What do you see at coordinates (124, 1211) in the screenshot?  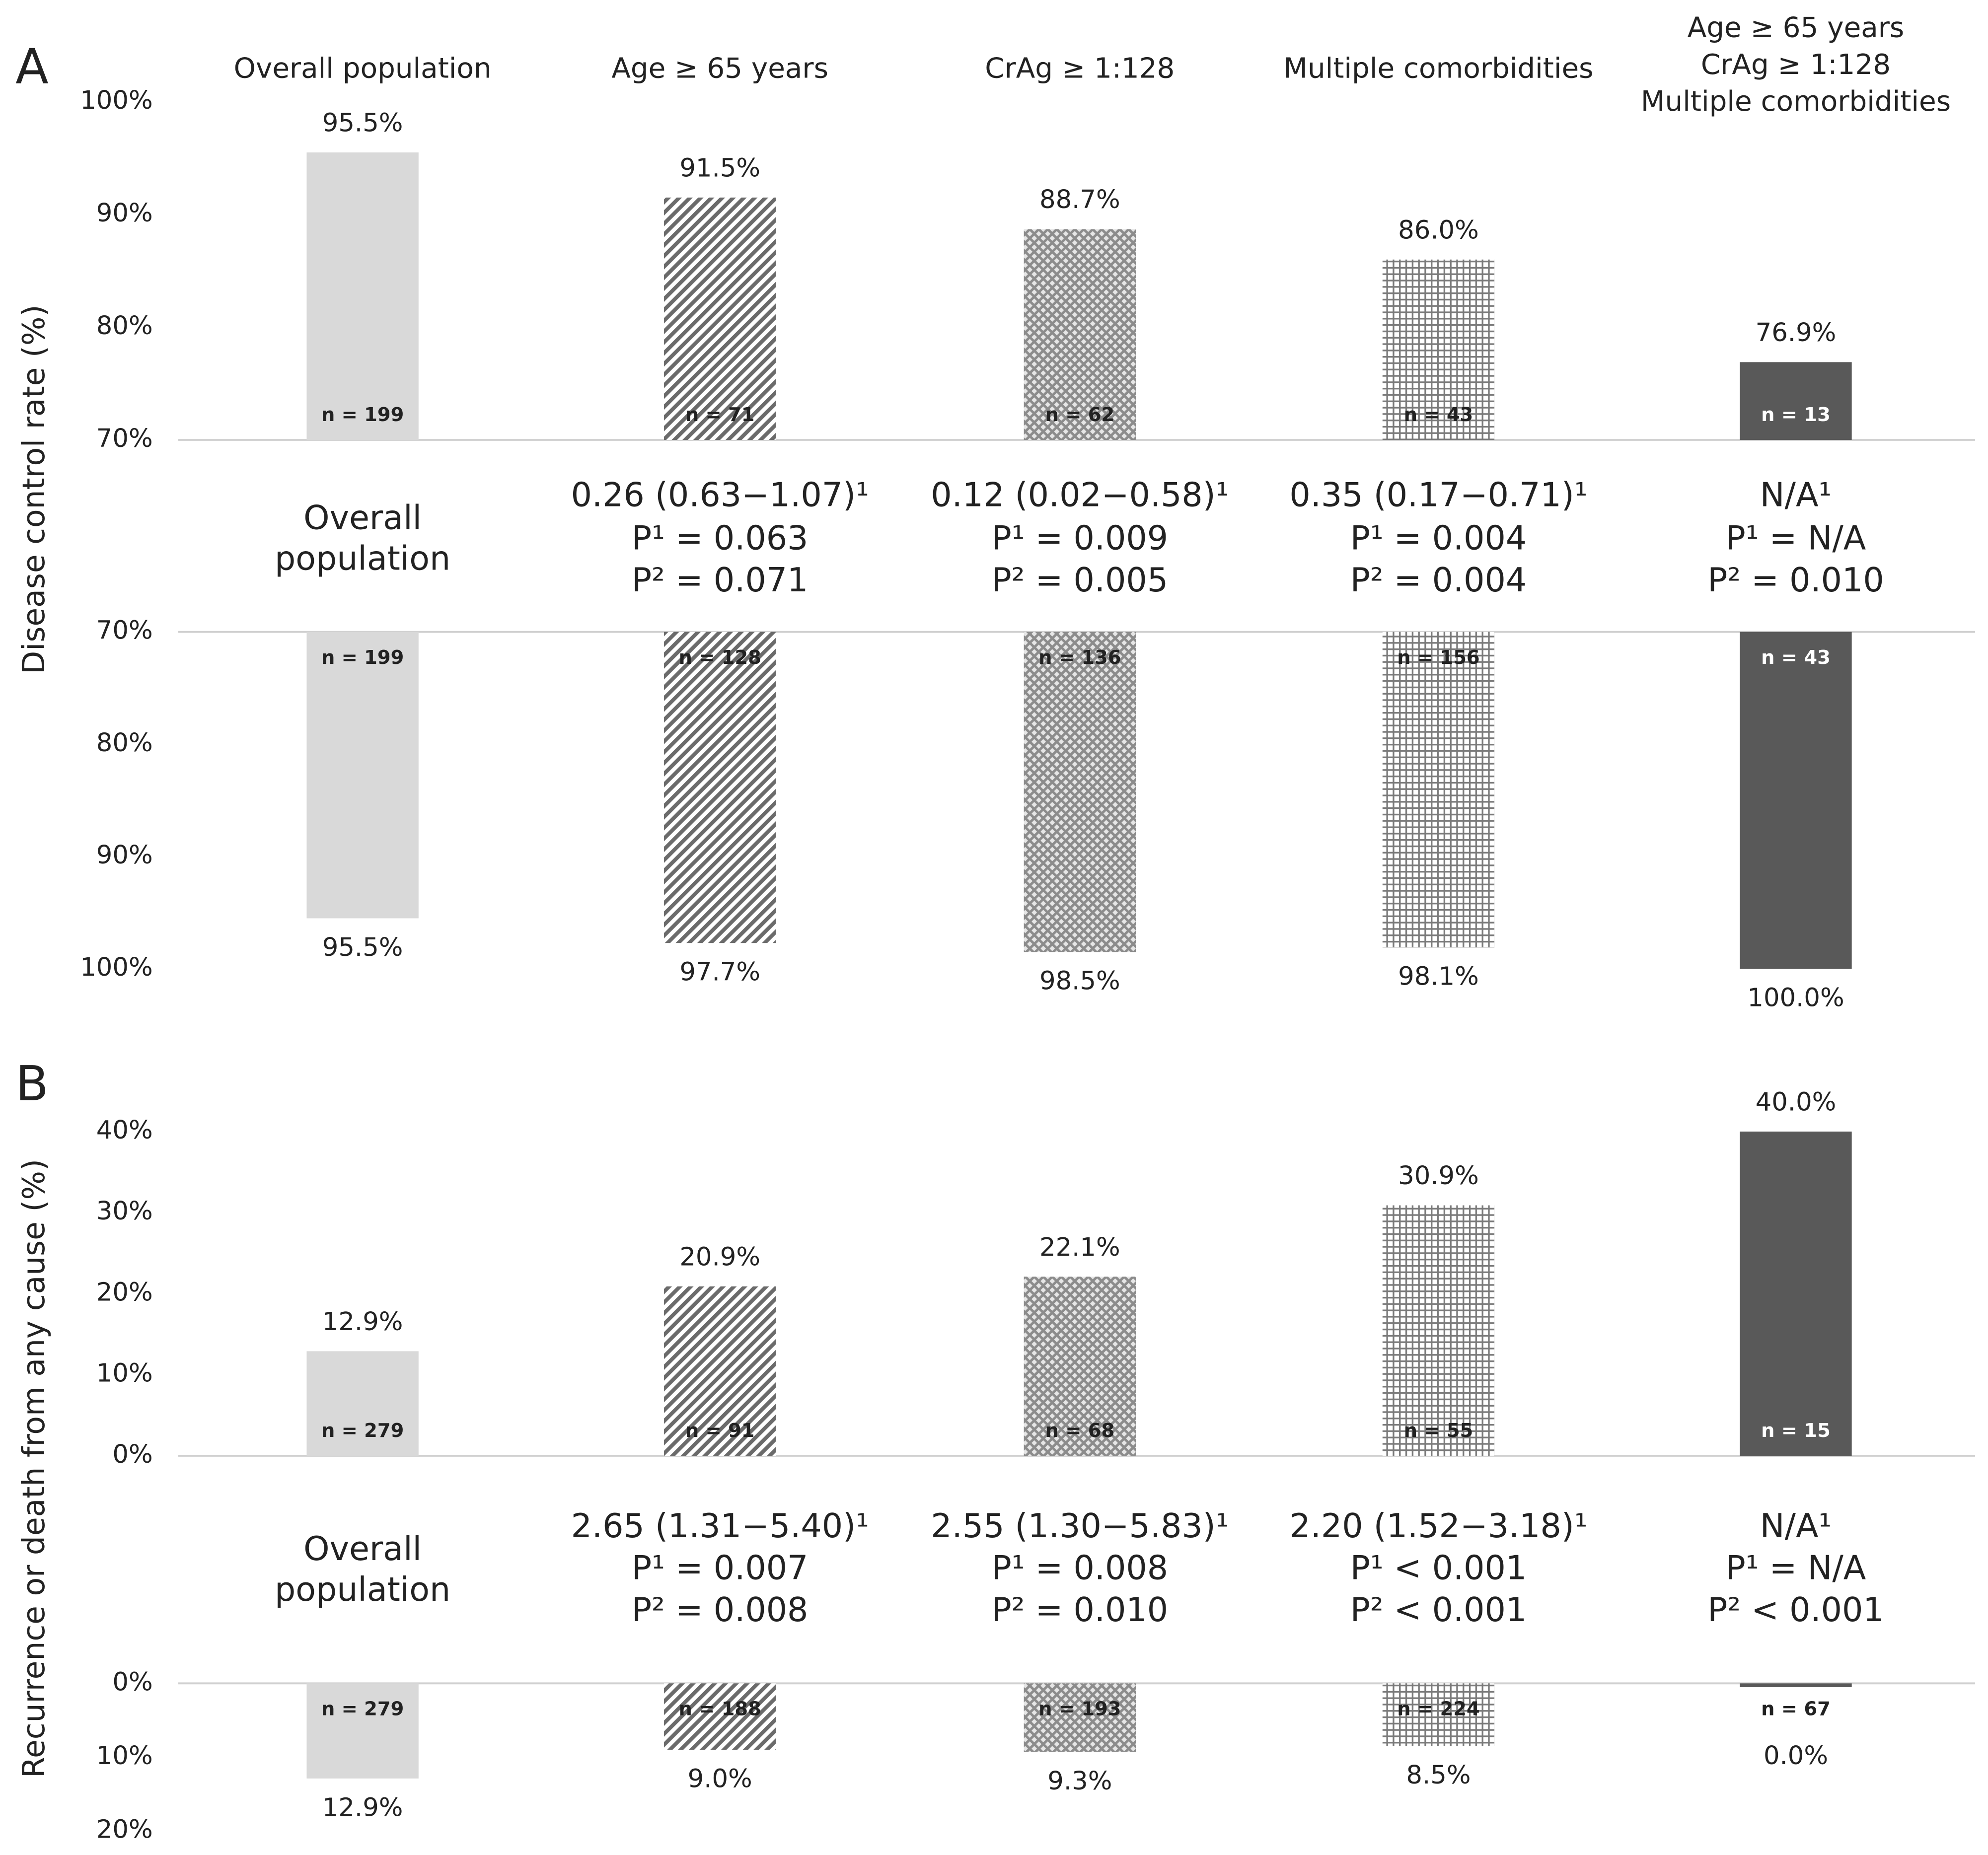 I see `y-tick-label: 30%` at bounding box center [124, 1211].